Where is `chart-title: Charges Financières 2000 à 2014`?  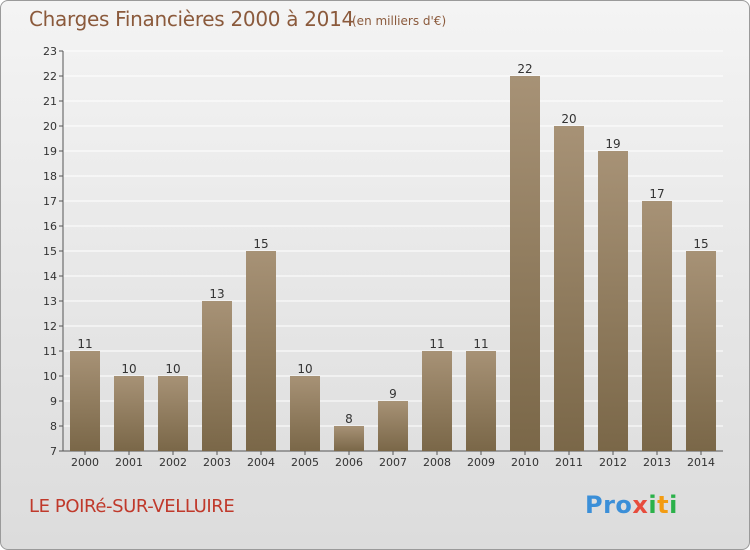
chart-title: Charges Financières 2000 à 2014 is located at coordinates (191, 19).